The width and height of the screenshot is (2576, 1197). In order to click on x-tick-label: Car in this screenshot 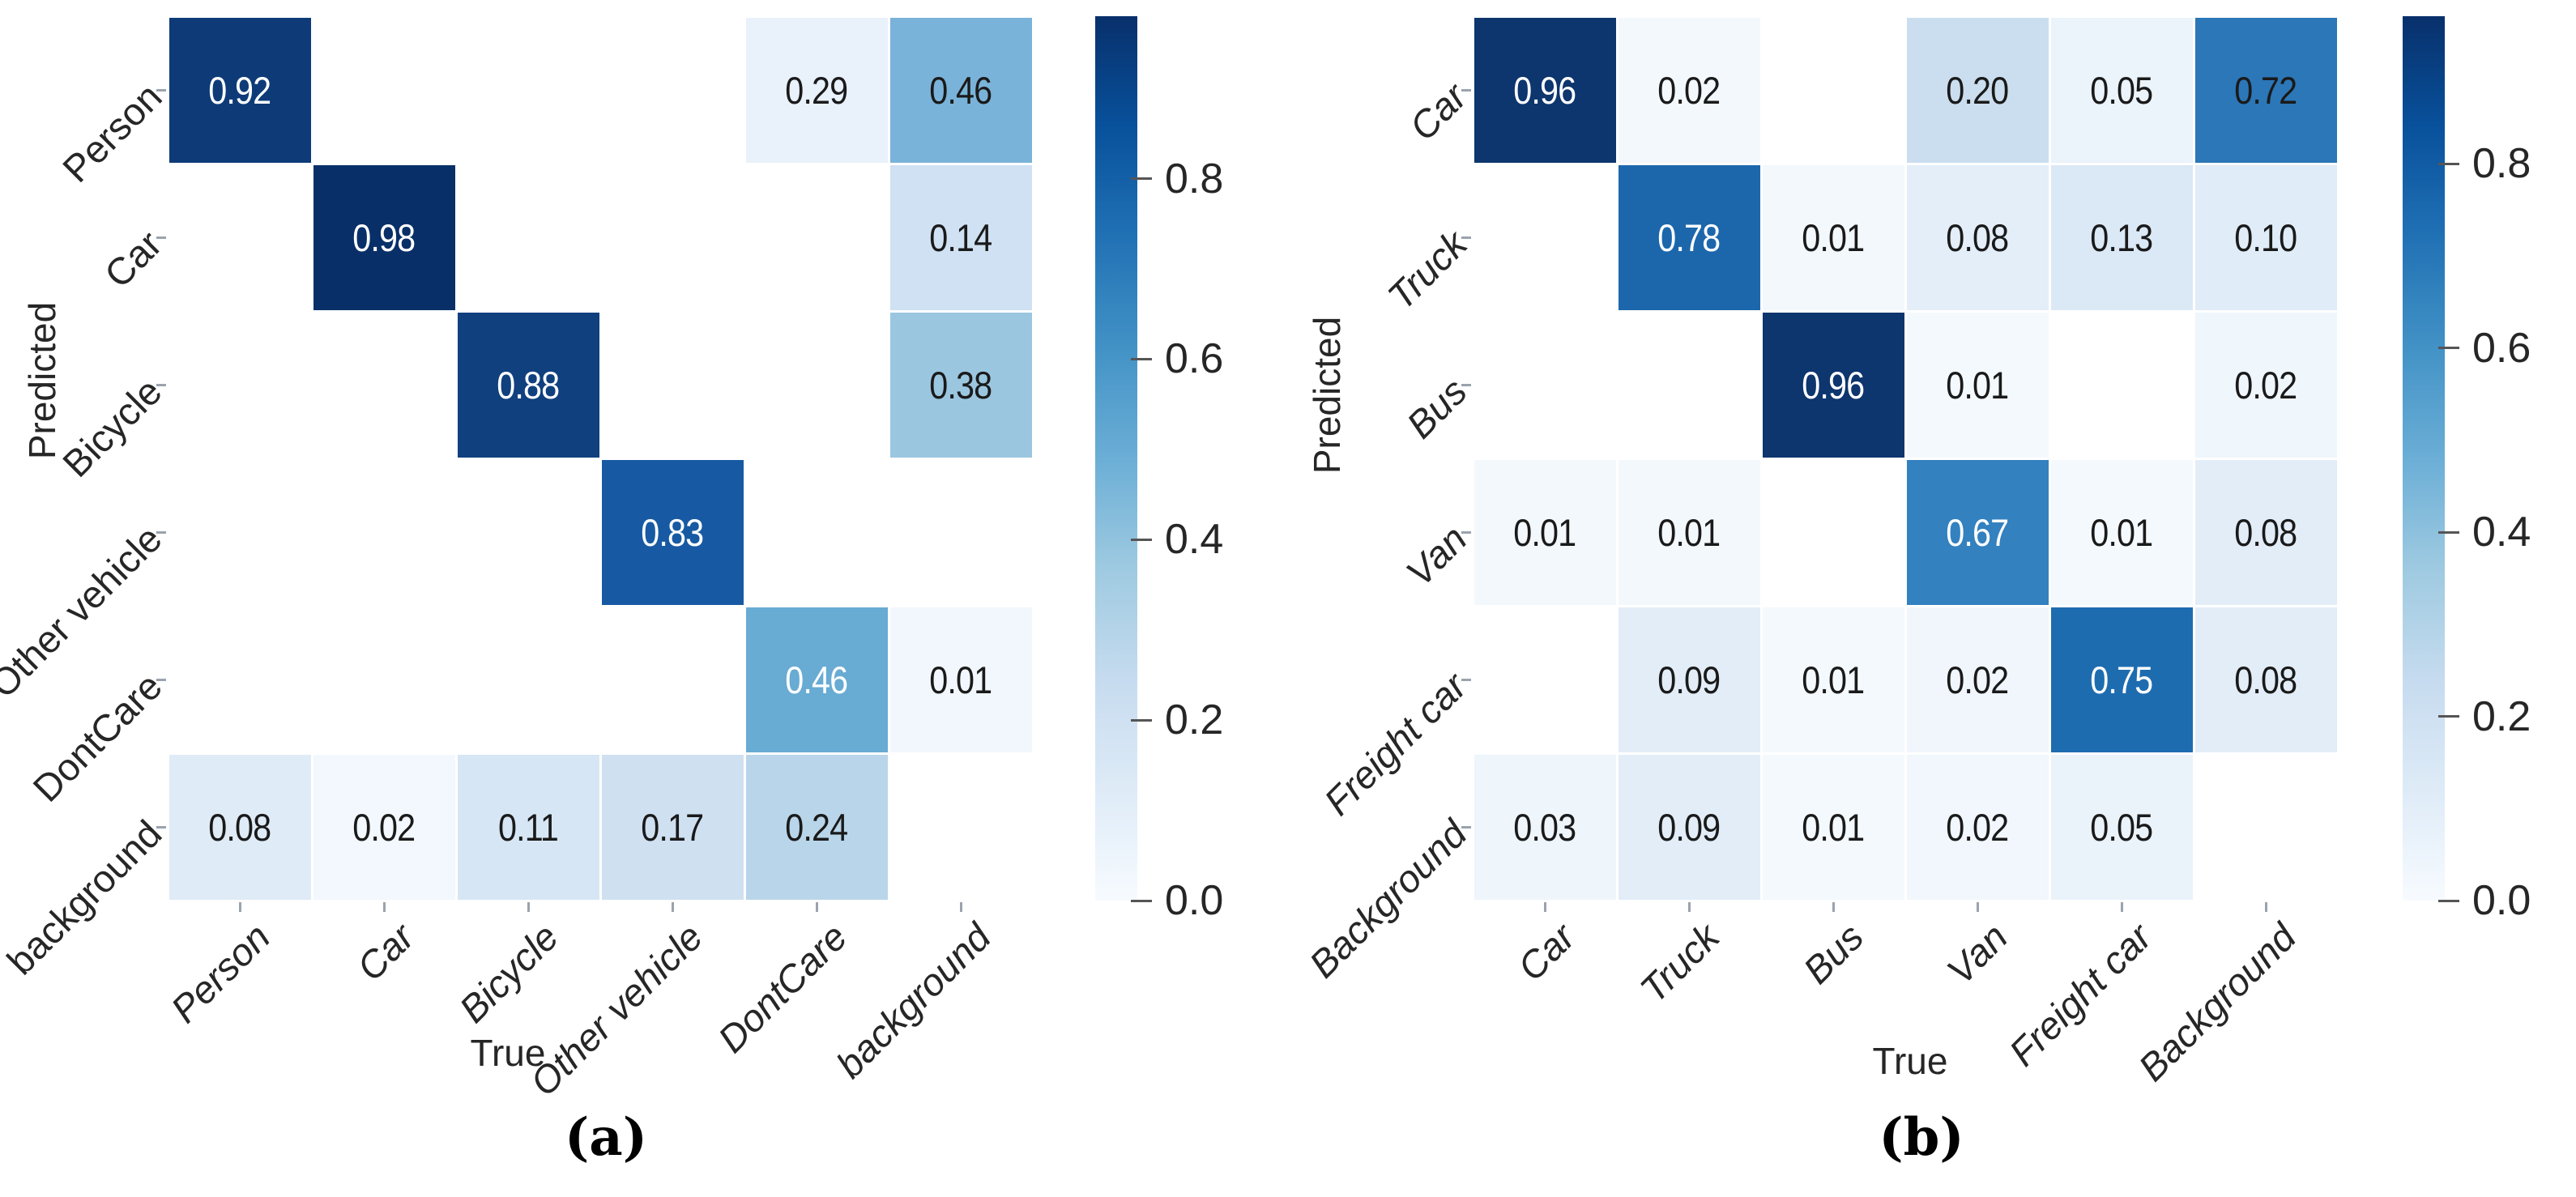, I will do `click(386, 952)`.